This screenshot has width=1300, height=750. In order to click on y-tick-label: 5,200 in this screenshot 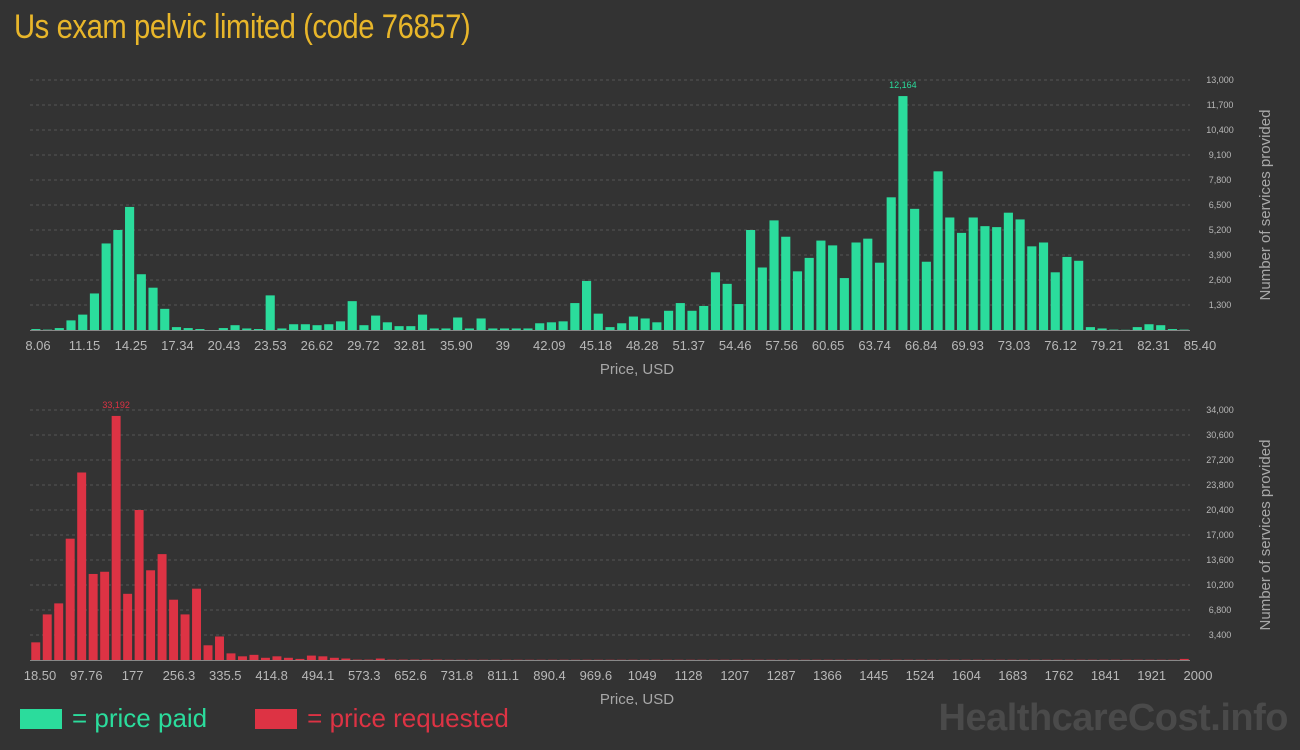, I will do `click(1220, 230)`.